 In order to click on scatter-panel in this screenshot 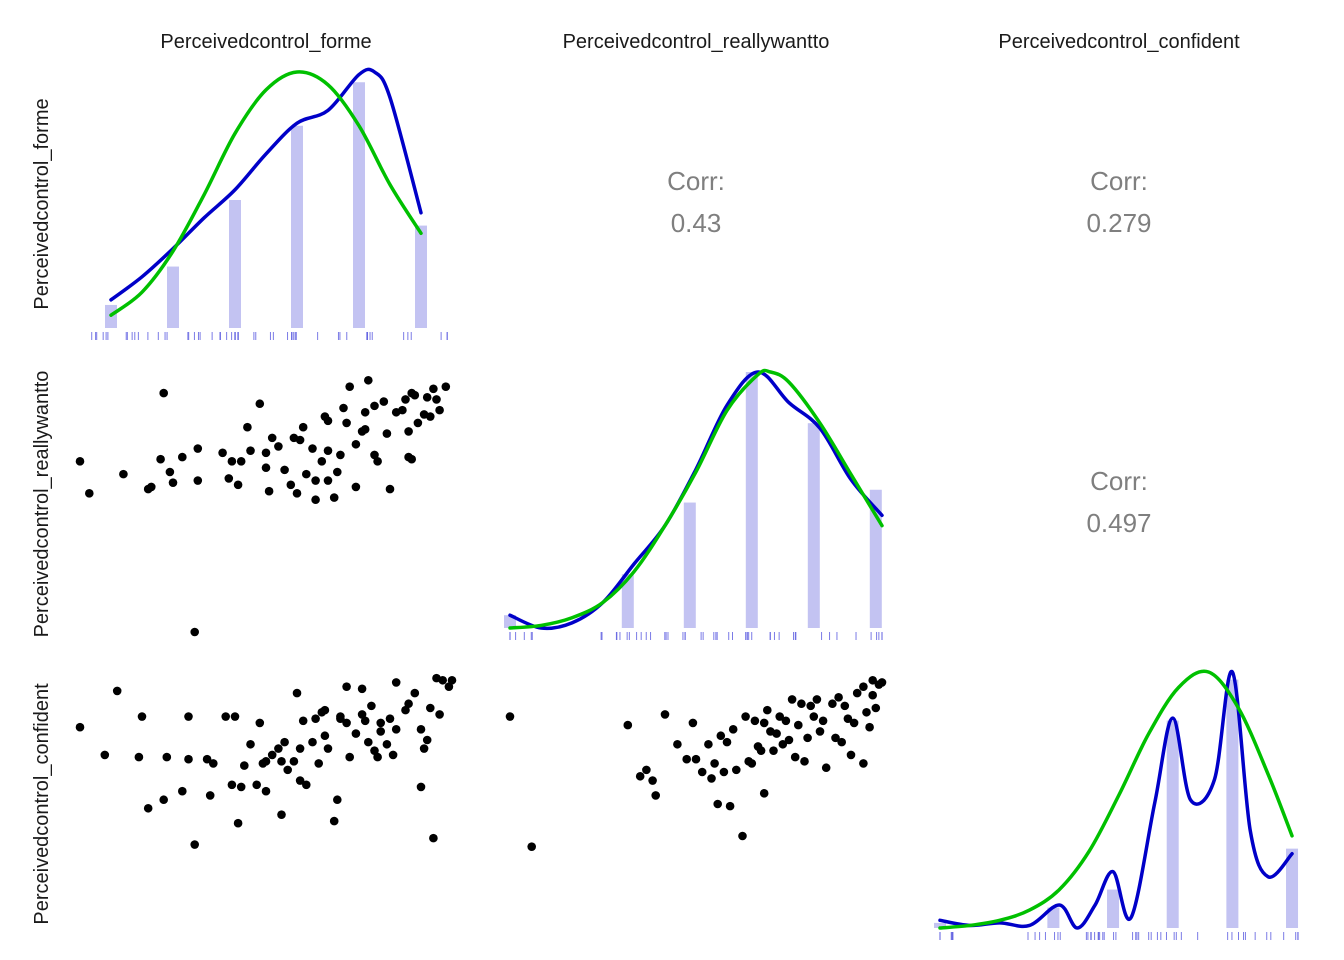, I will do `click(263, 506)`.